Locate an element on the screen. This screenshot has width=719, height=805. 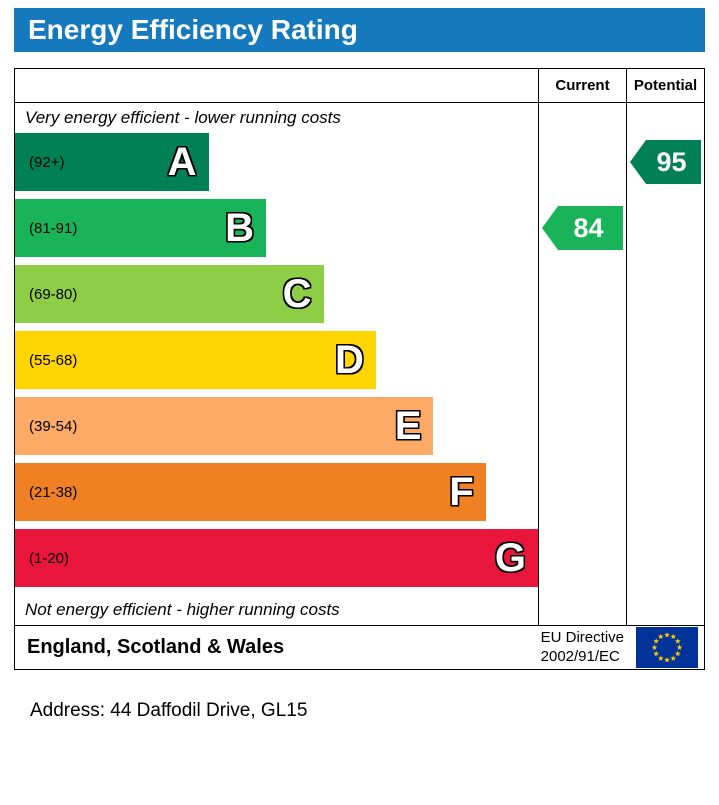
band-range: (69-80) is located at coordinates (53, 294).